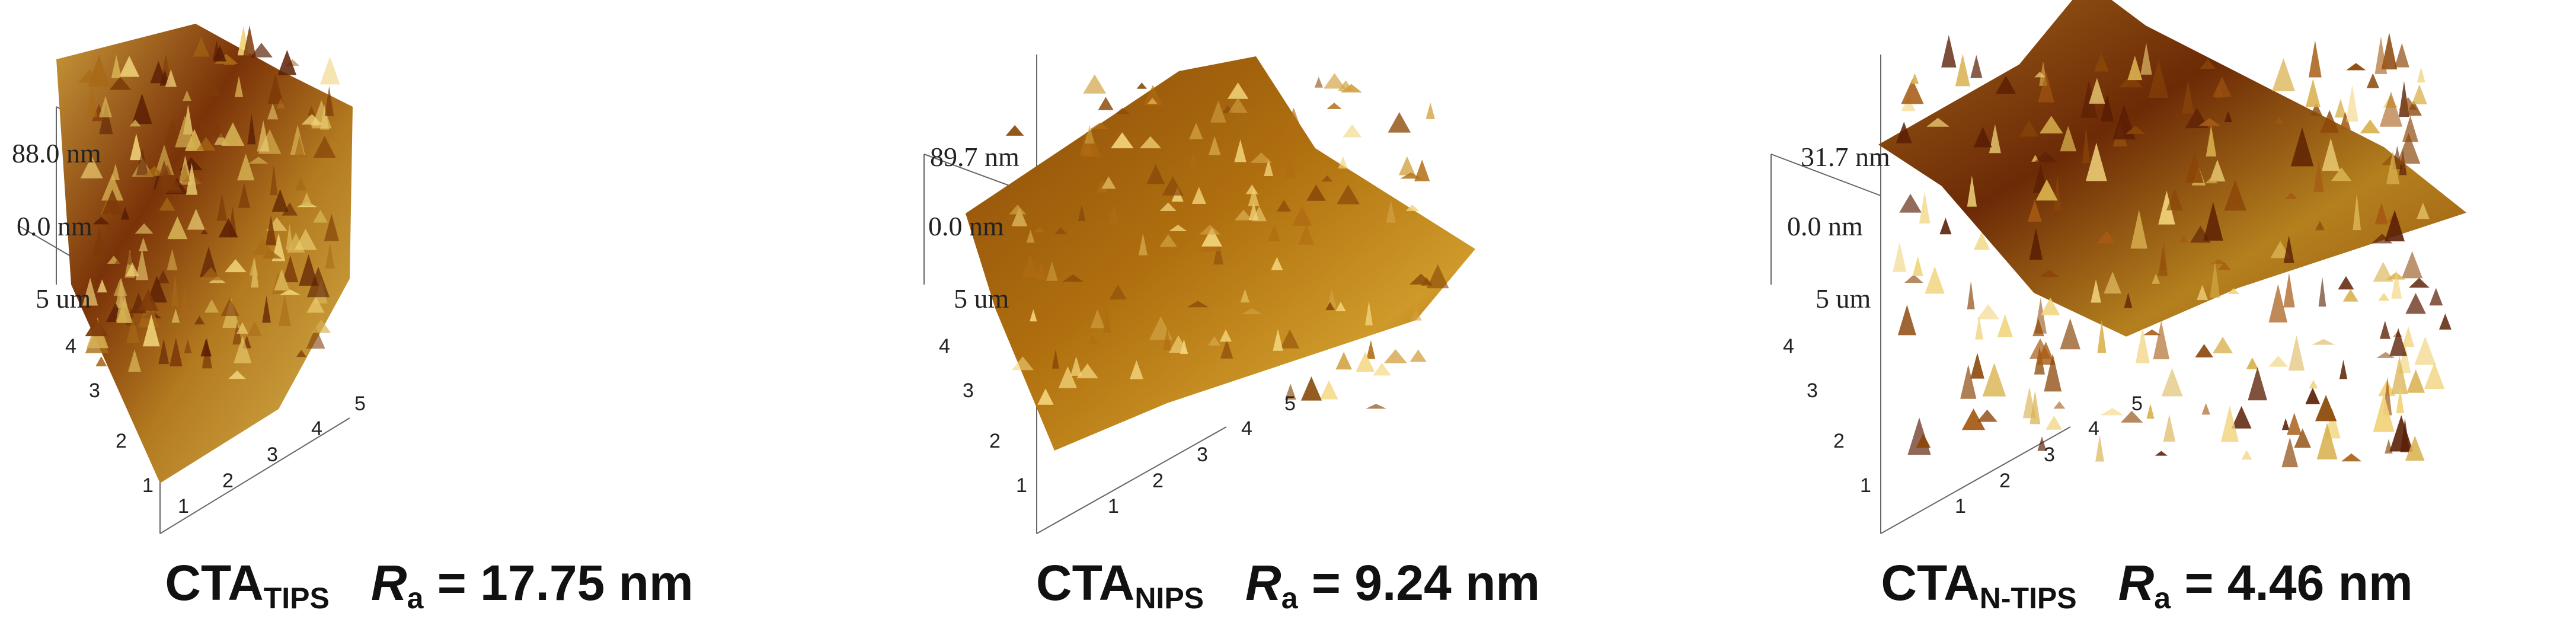  Describe the element at coordinates (94, 390) in the screenshot. I see `y-tick: 3` at that location.